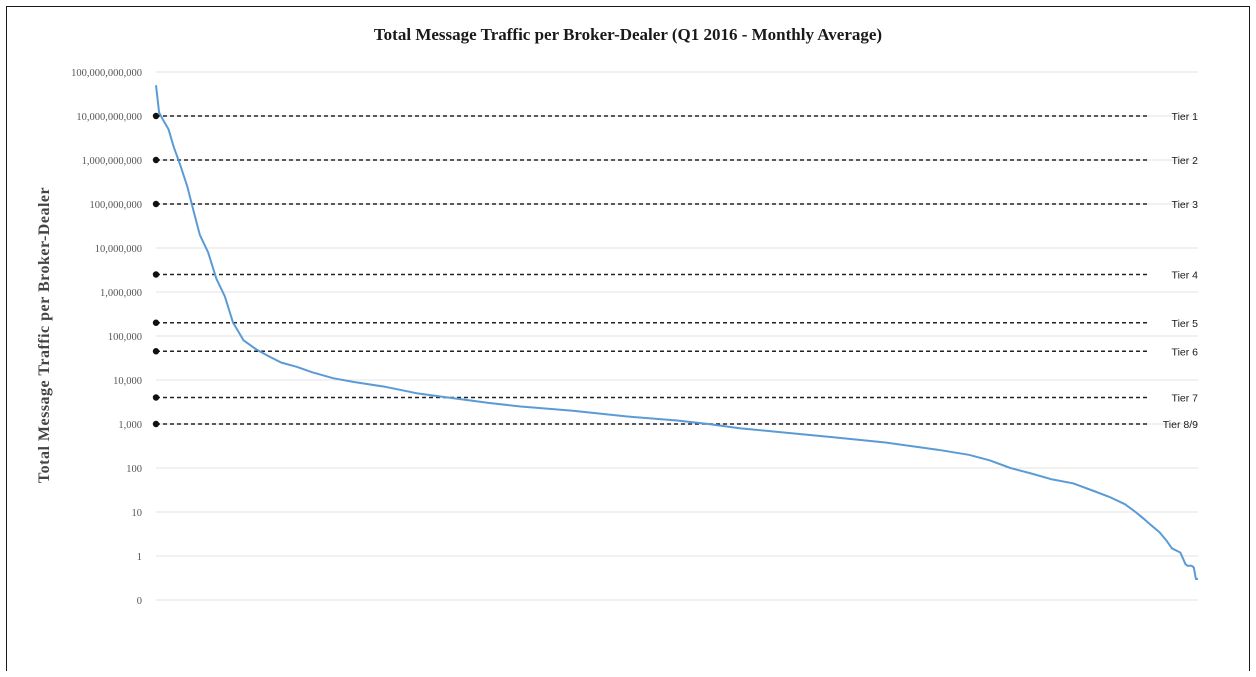 The height and width of the screenshot is (677, 1256). What do you see at coordinates (130, 425) in the screenshot?
I see `y-tick-label: 1,000` at bounding box center [130, 425].